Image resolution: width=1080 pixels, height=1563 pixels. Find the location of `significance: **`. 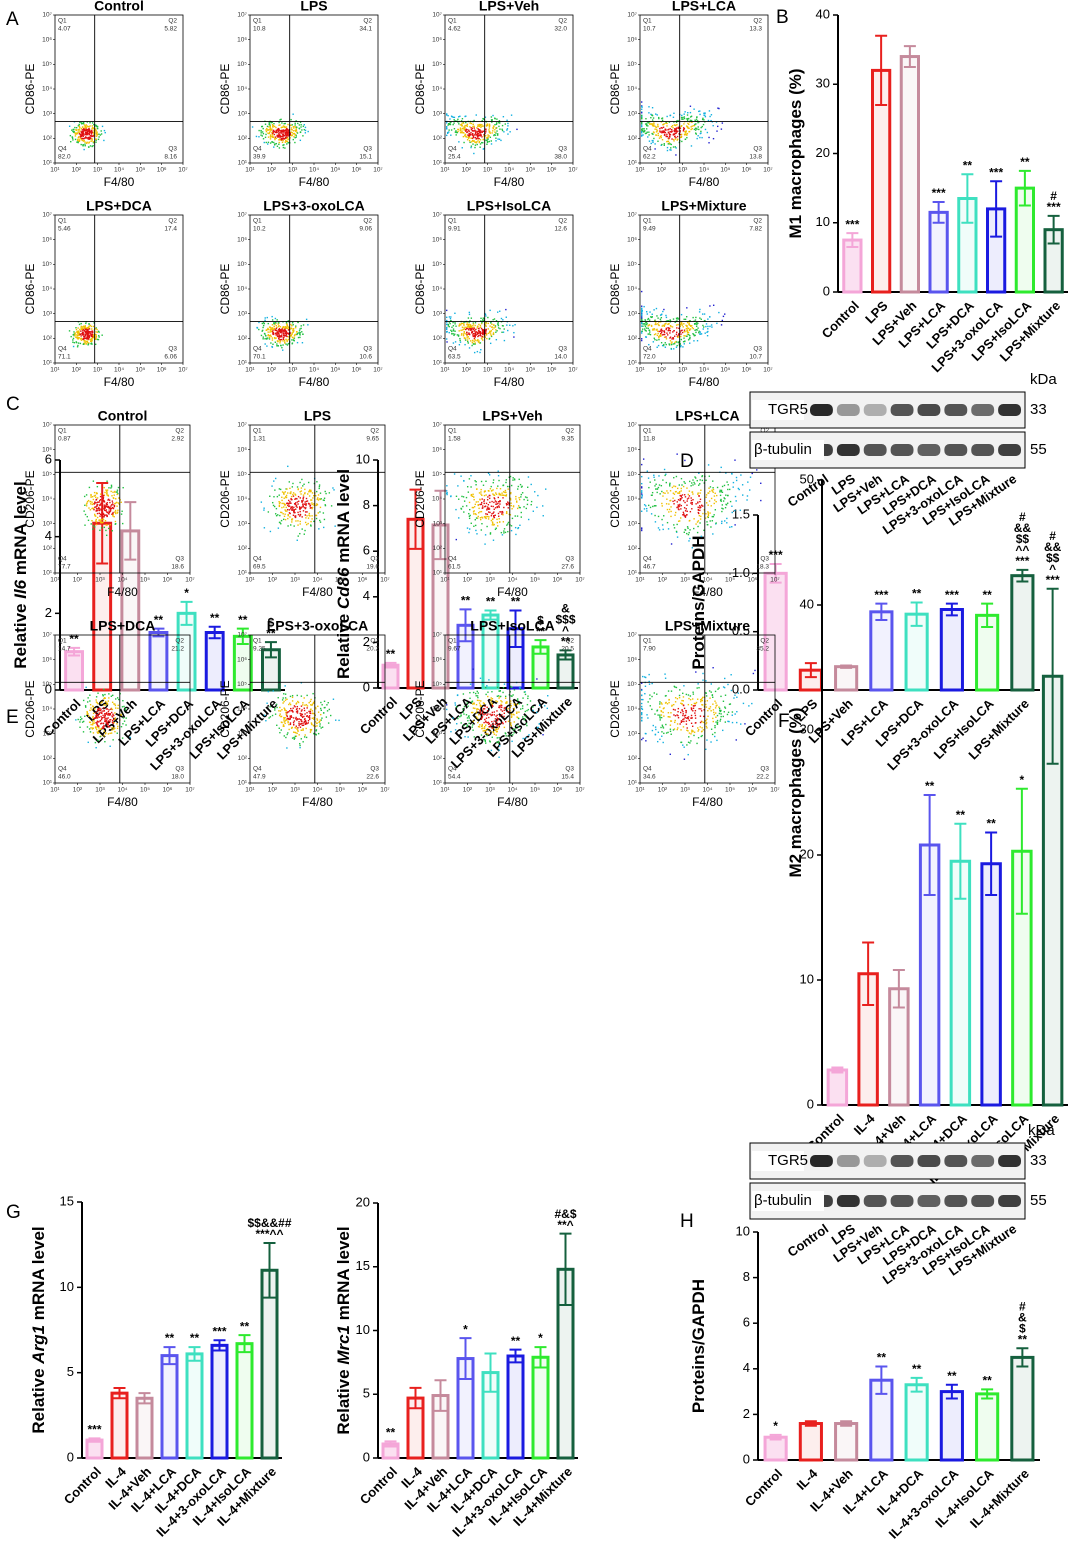

significance: ** is located at coordinates (516, 602).